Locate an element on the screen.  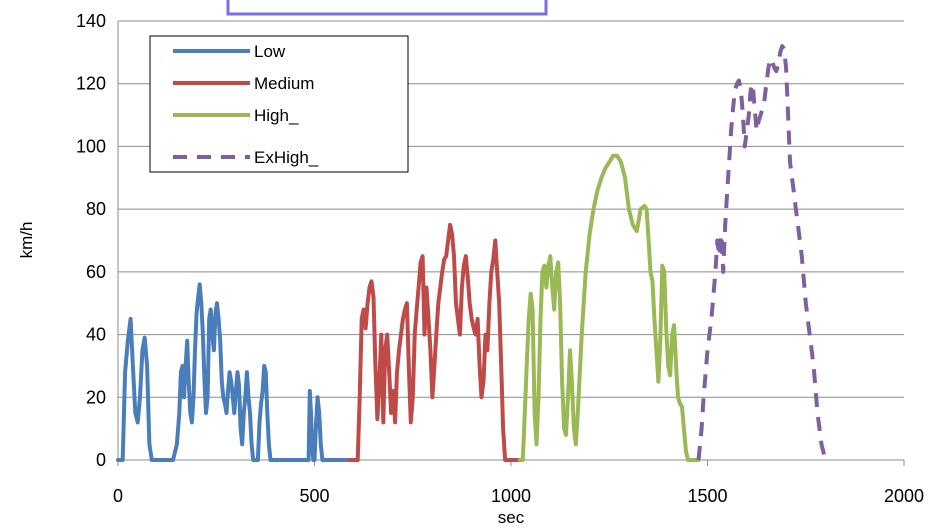
title-box is located at coordinates (387, 8).